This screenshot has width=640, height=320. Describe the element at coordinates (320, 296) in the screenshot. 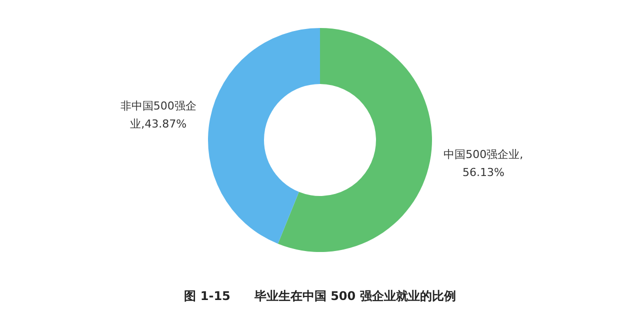

I see `text: 图 1-15 毕业生在中国 500 强企业就业的比例` at that location.